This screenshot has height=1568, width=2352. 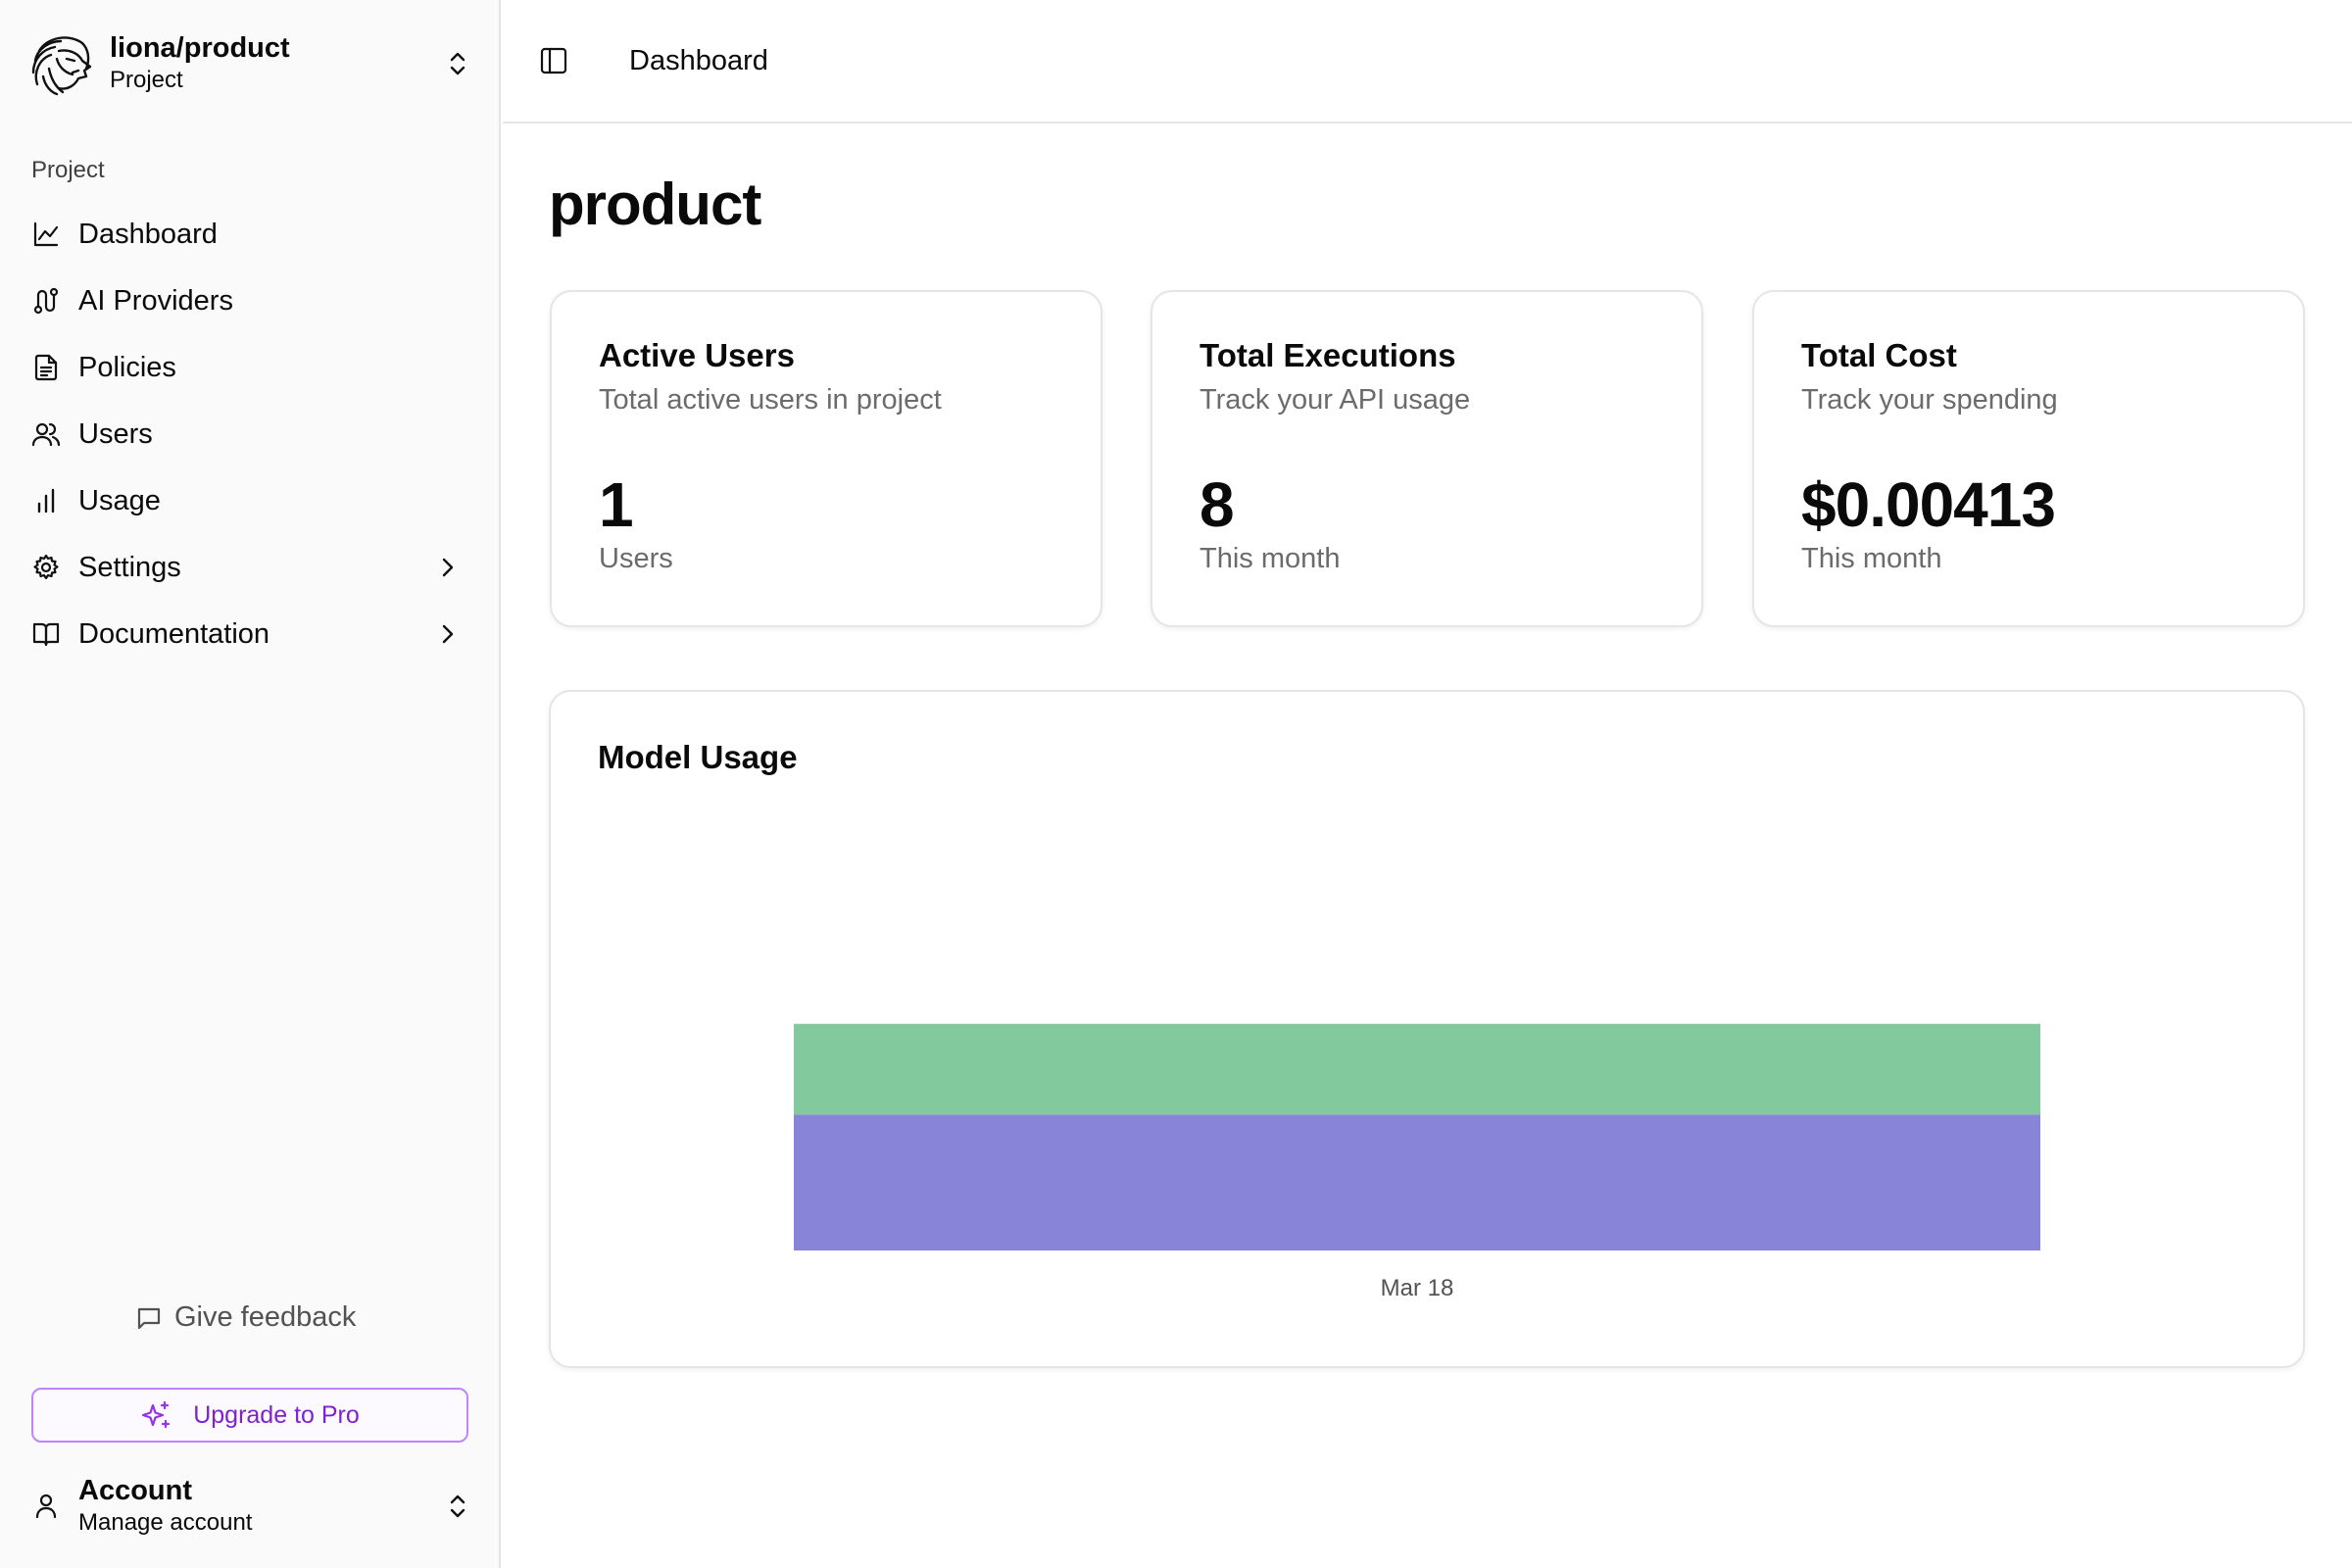 What do you see at coordinates (244, 567) in the screenshot?
I see `sidebar-item-settings: Settings` at bounding box center [244, 567].